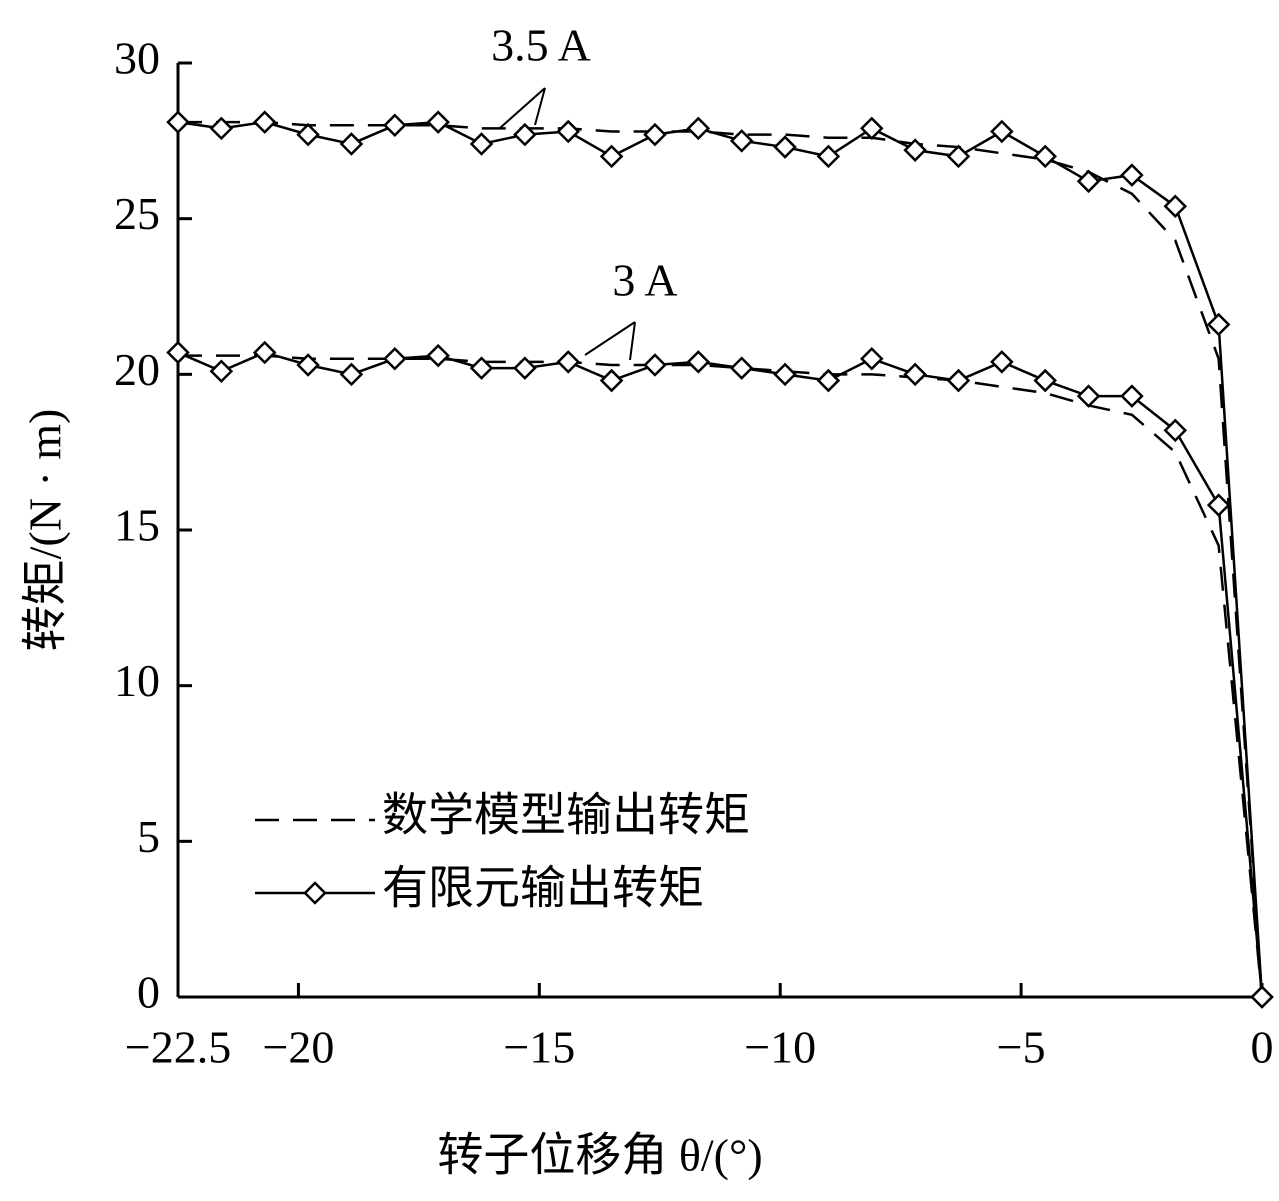 The image size is (1279, 1201). I want to click on legend-label: 有限元输出转矩, so click(543, 888).